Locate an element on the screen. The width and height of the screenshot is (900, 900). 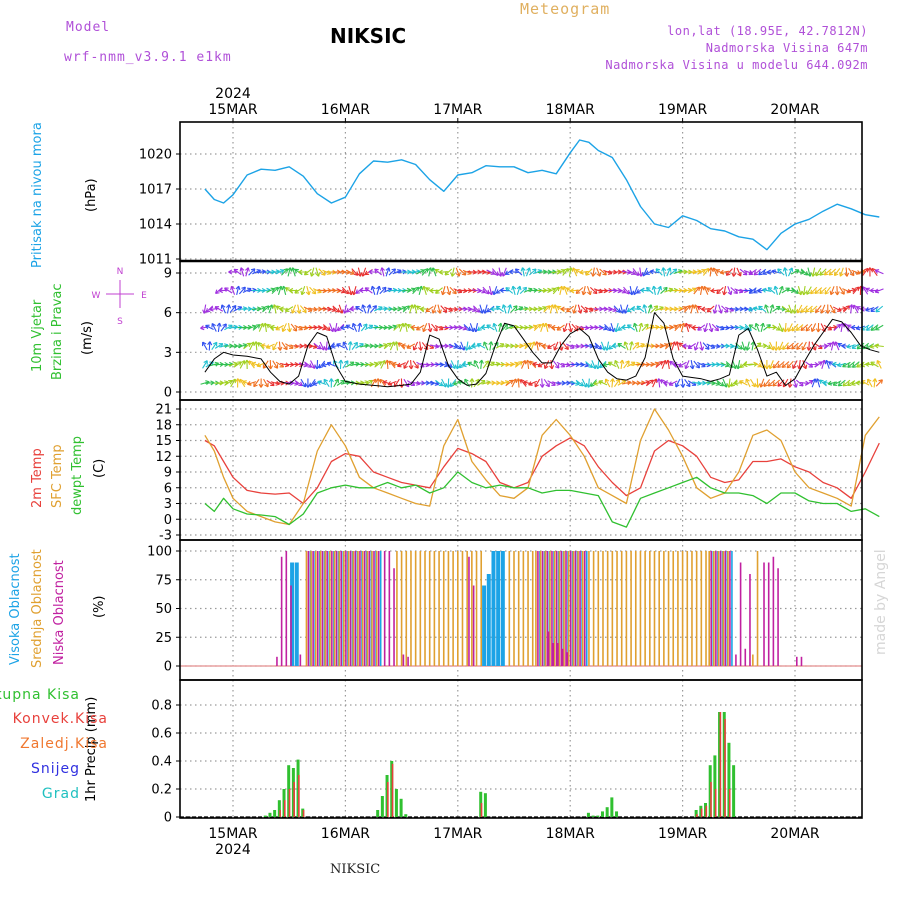
compass-letter: W is located at coordinates (96, 296).